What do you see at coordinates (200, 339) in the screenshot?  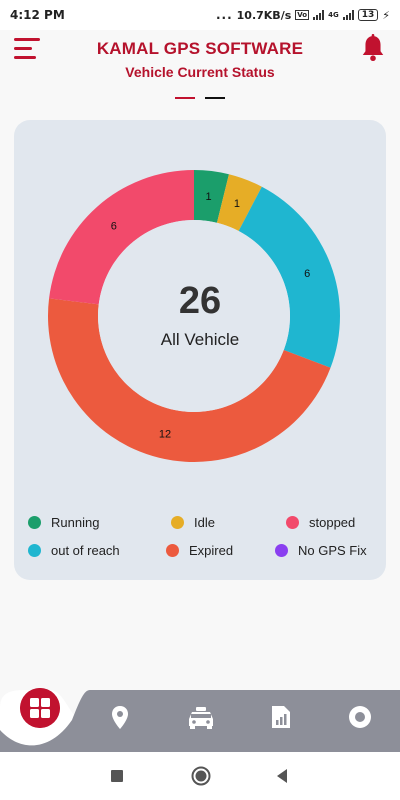 I see `total-vehicle-label: All Vehicle` at bounding box center [200, 339].